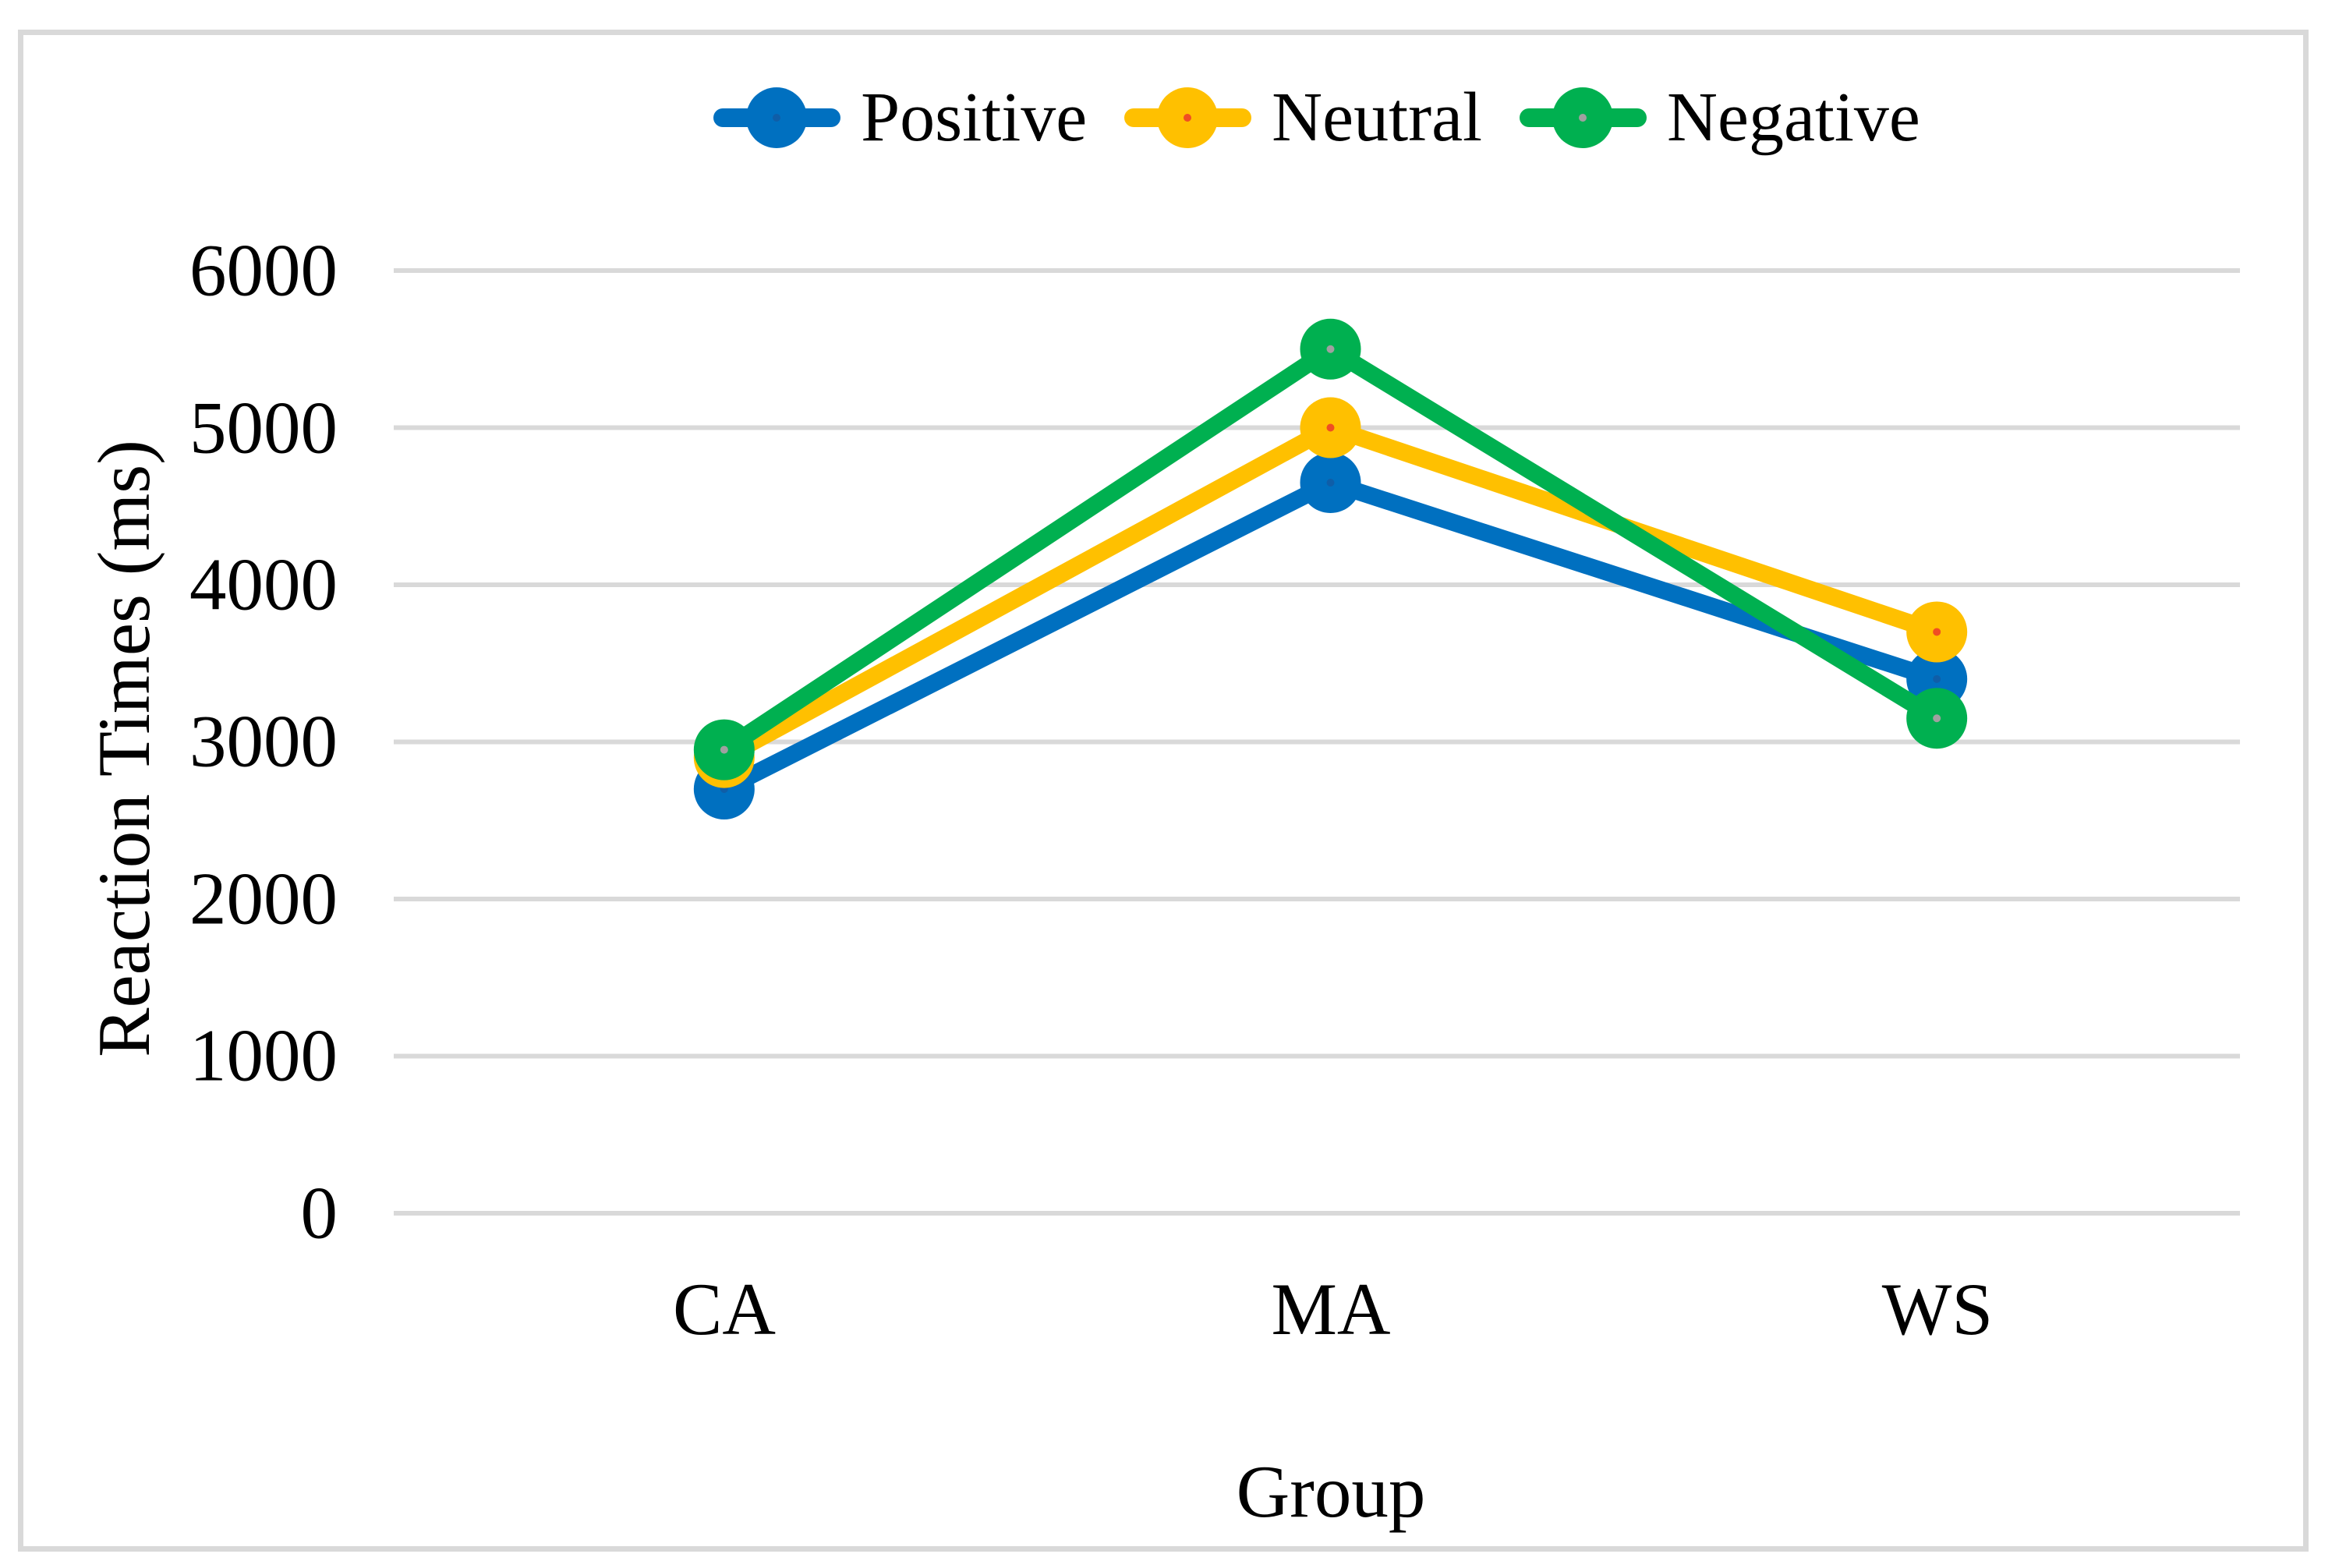 The height and width of the screenshot is (1568, 2346). I want to click on legend-item-neutral: Neutral, so click(1303, 118).